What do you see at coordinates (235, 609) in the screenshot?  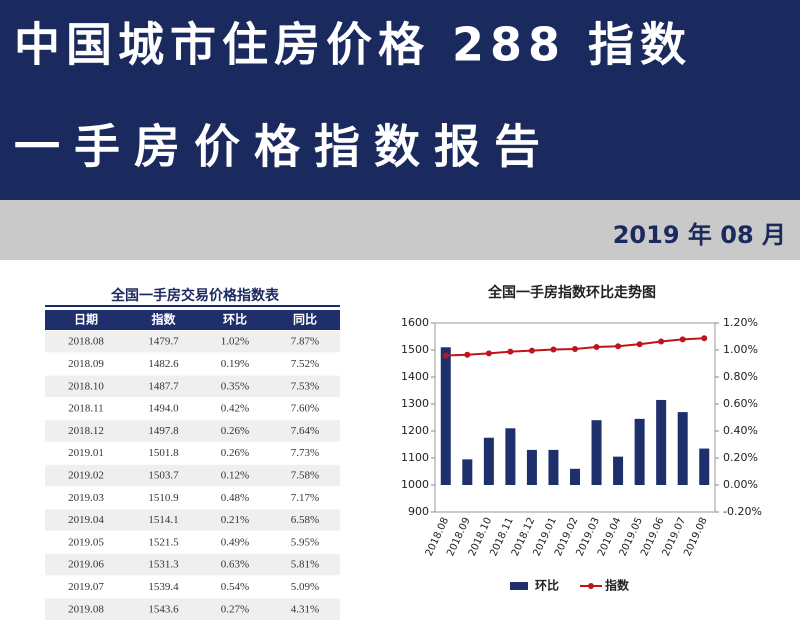 I see `table-cell: 0.27%` at bounding box center [235, 609].